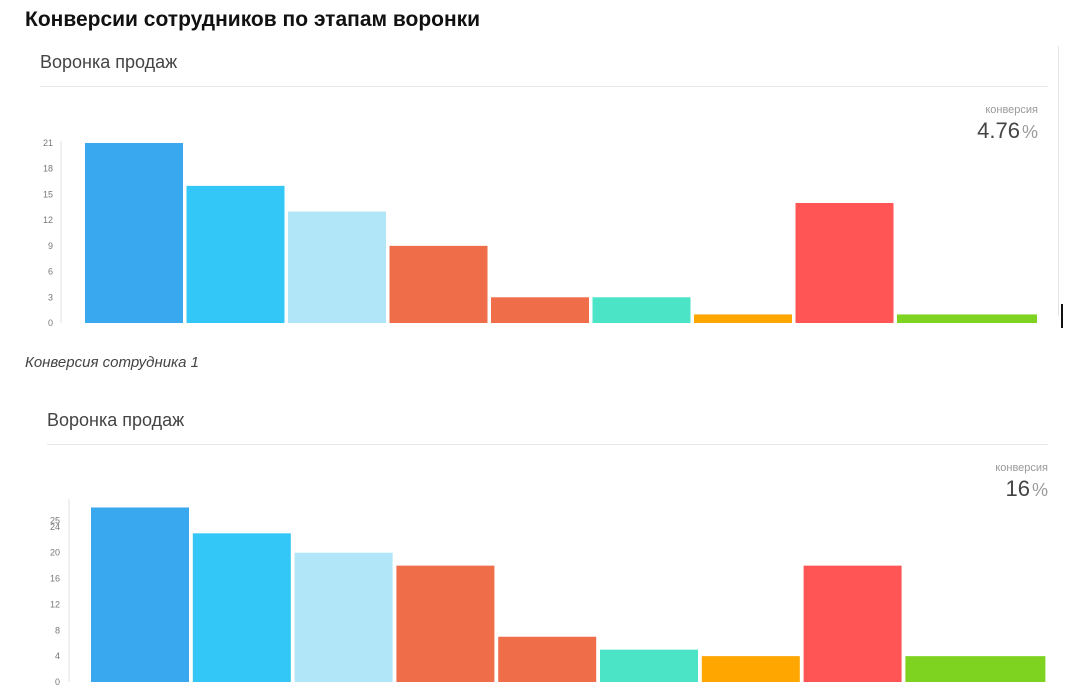 This screenshot has width=1075, height=697. What do you see at coordinates (48, 169) in the screenshot?
I see `y-tick-label: 18` at bounding box center [48, 169].